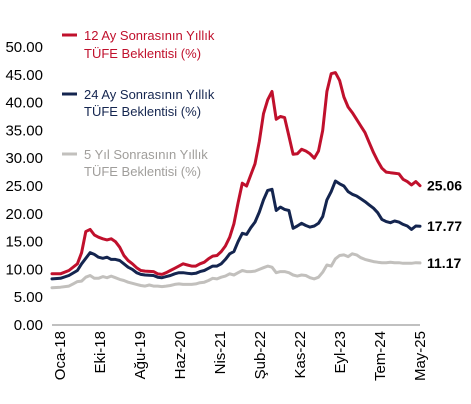 This screenshot has height=404, width=471. What do you see at coordinates (420, 356) in the screenshot?
I see `x-tick-label: May-25` at bounding box center [420, 356].